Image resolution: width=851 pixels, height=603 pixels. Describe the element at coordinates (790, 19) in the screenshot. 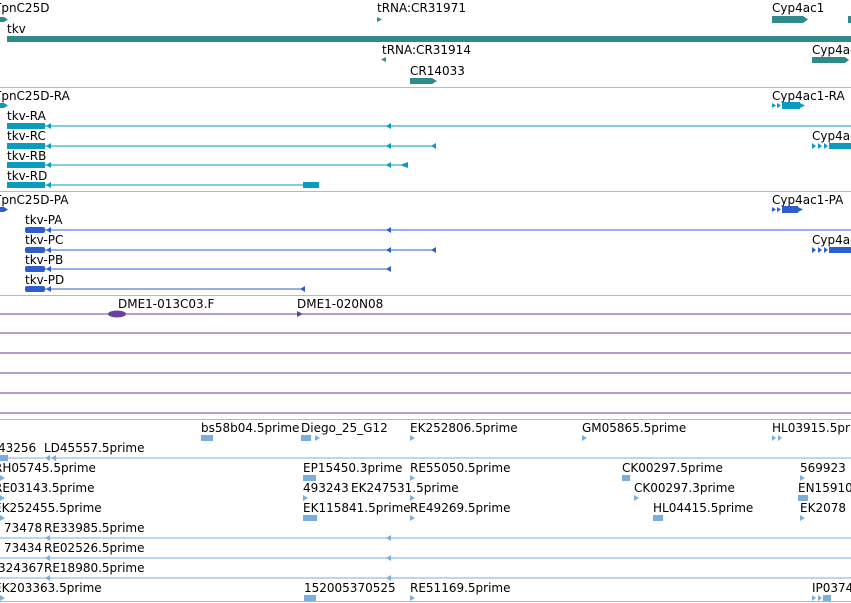

I see `gene-feature-cyp4ac1` at that location.